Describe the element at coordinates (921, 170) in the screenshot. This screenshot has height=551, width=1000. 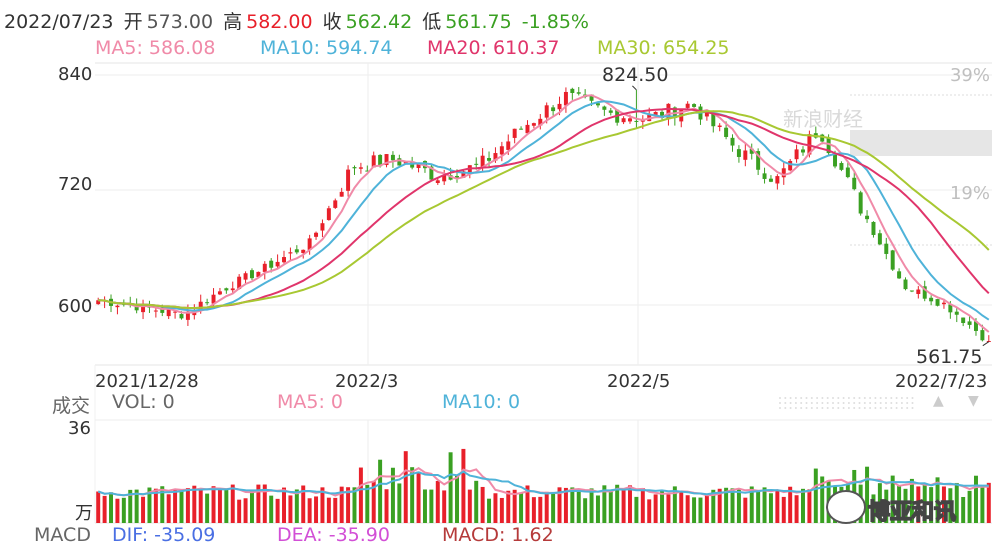
I see `percent-band` at that location.